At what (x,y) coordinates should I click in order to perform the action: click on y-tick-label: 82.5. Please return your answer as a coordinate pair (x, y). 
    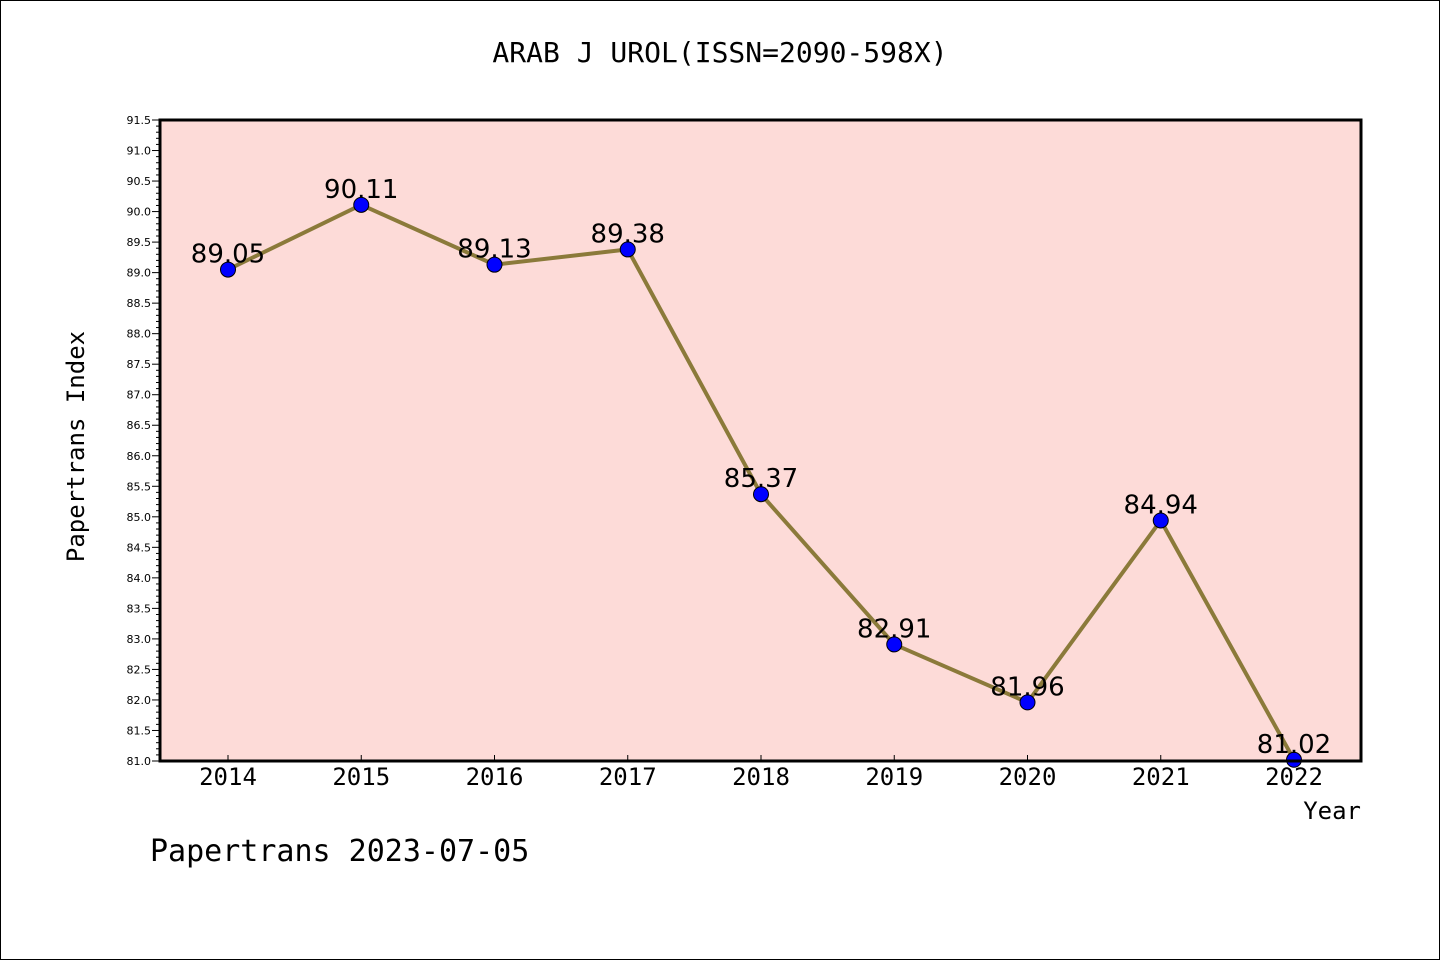
    Looking at the image, I should click on (139, 669).